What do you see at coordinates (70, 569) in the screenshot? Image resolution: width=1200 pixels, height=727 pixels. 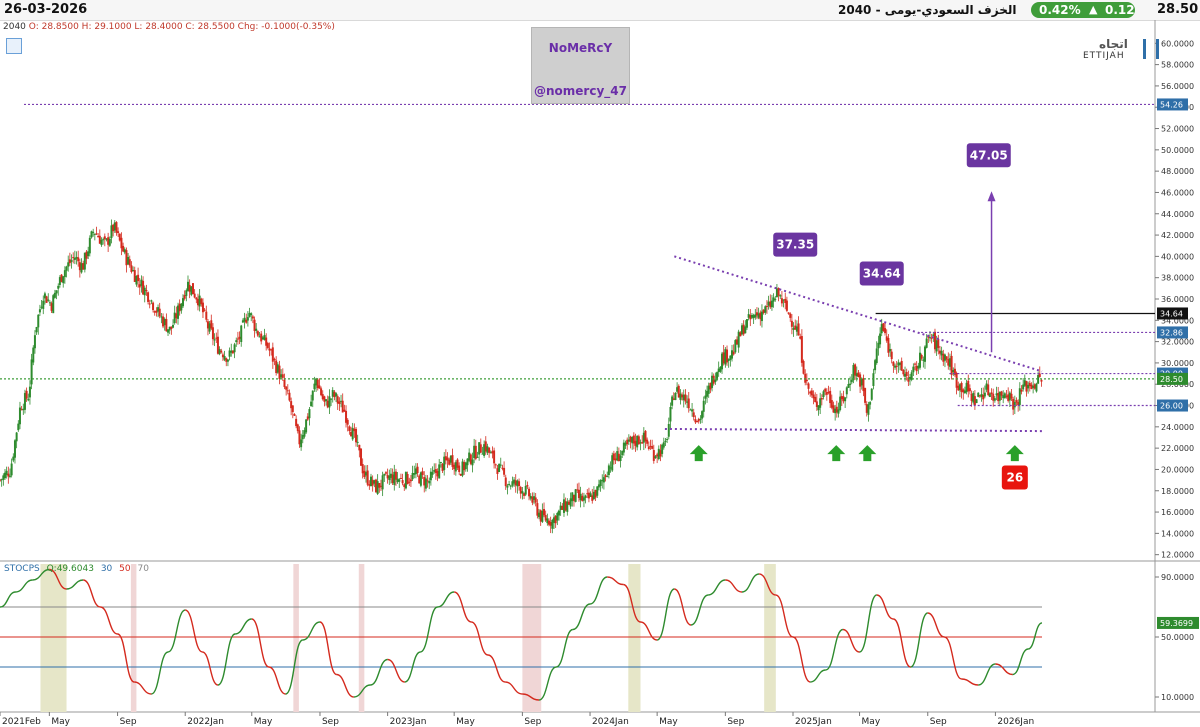 I see `stoch-value: Q:49.6043` at bounding box center [70, 569].